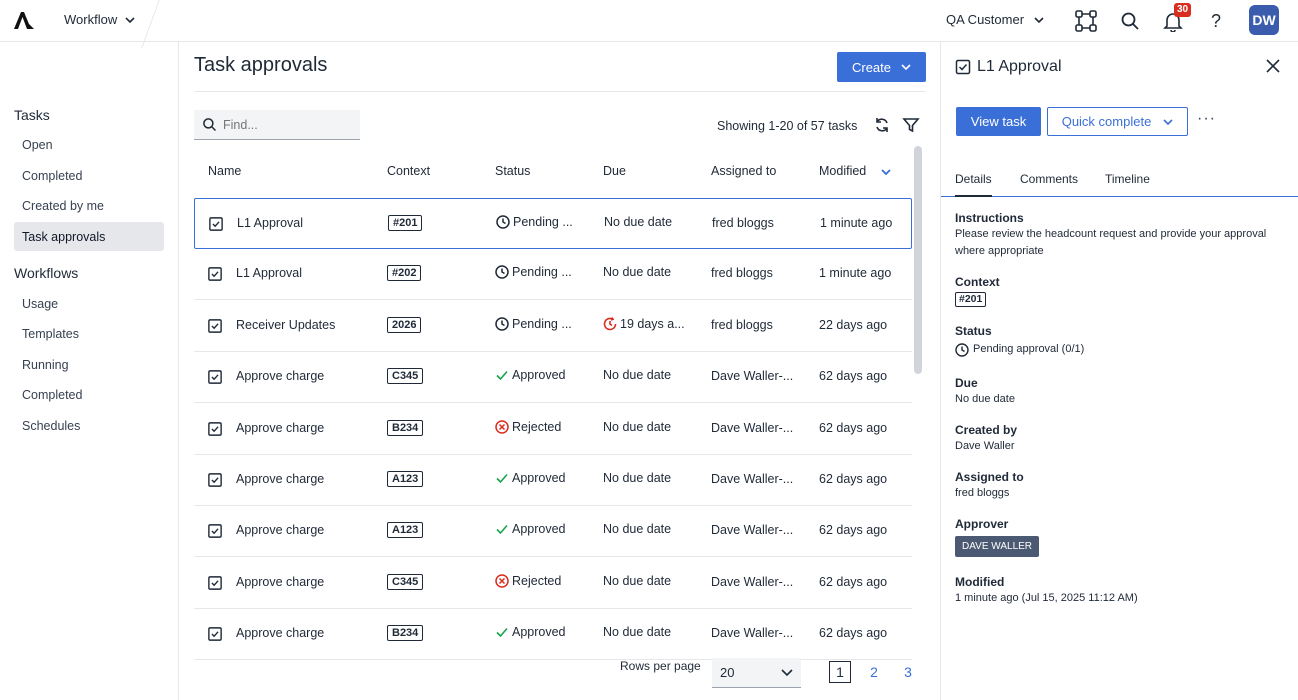 The height and width of the screenshot is (700, 1298). I want to click on column-header-context: Context, so click(409, 171).